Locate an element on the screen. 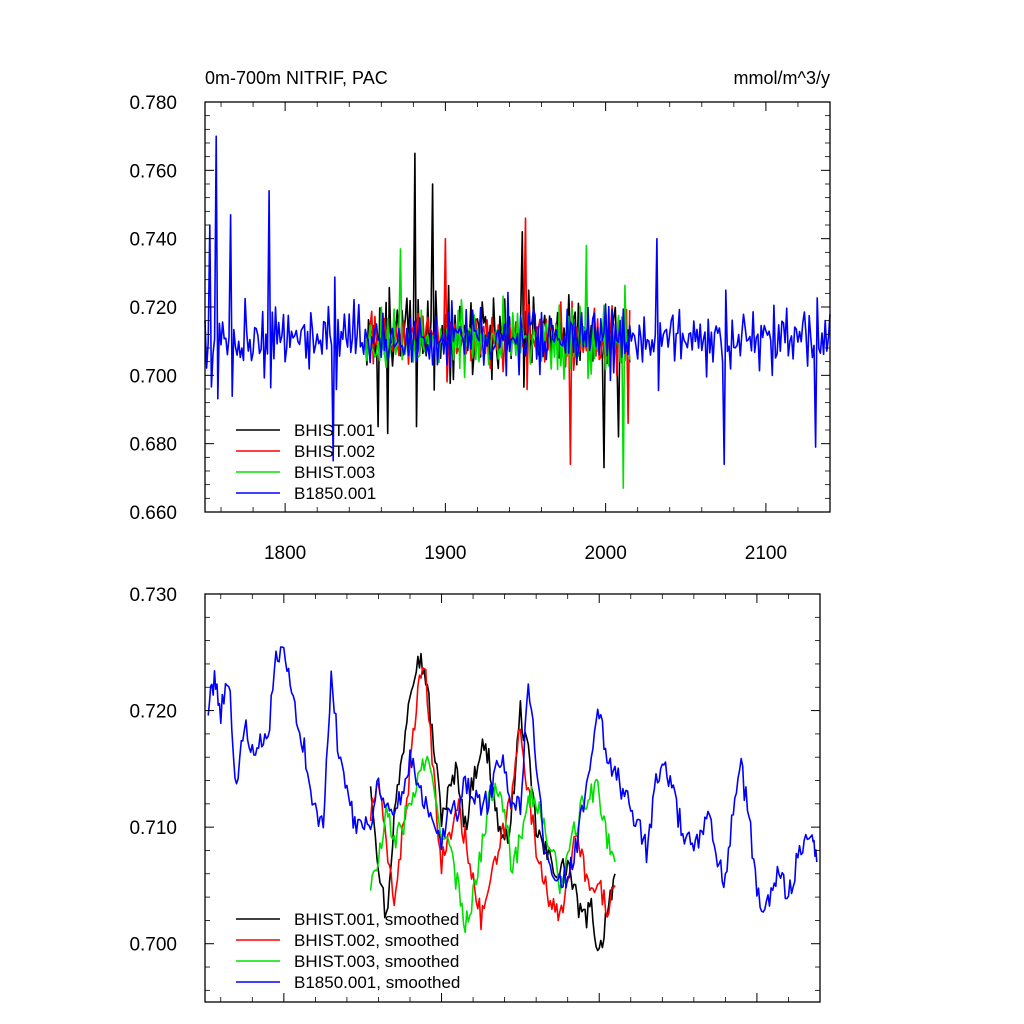 This screenshot has width=1024, height=1024. legend-label: B1850.001, smoothed is located at coordinates (377, 982).